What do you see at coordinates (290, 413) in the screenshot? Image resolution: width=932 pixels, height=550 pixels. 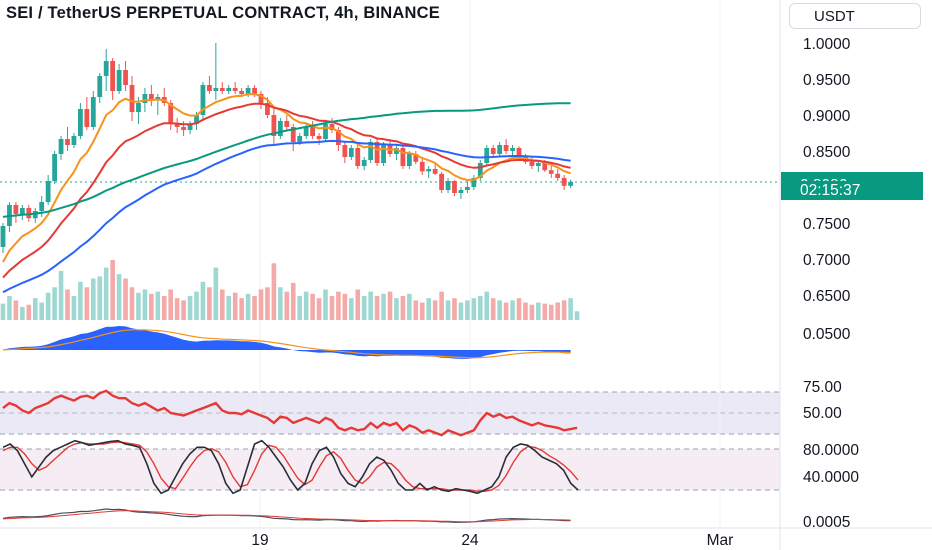 I see `rsi-line` at bounding box center [290, 413].